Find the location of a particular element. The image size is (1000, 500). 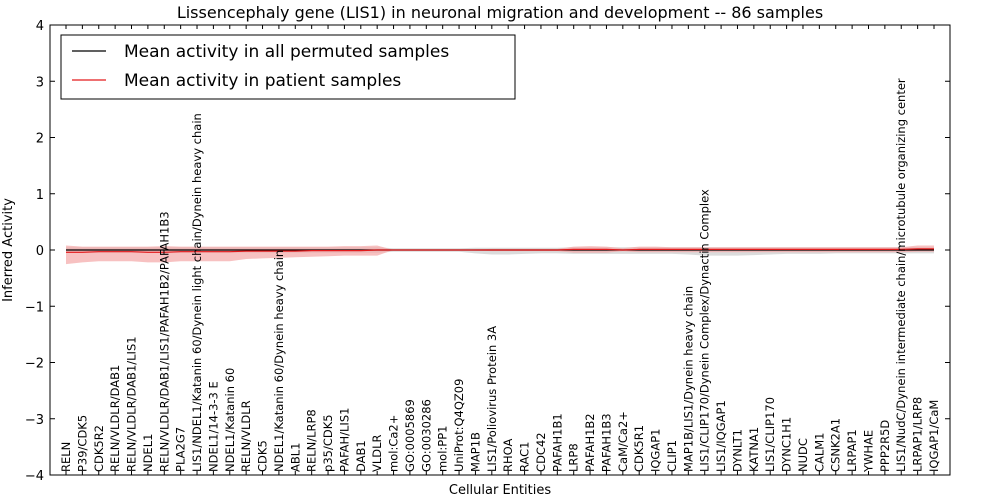

x-category-label: CLIP1 is located at coordinates (672, 456).